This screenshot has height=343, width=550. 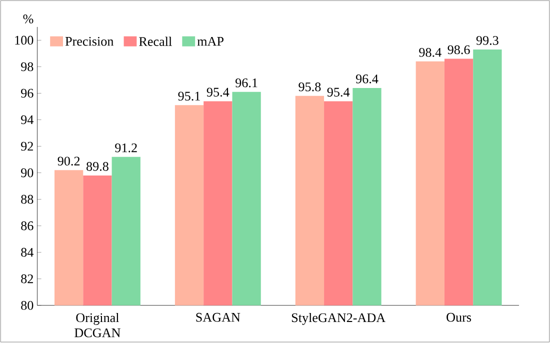 I want to click on legend-label: mAP, so click(x=210, y=41).